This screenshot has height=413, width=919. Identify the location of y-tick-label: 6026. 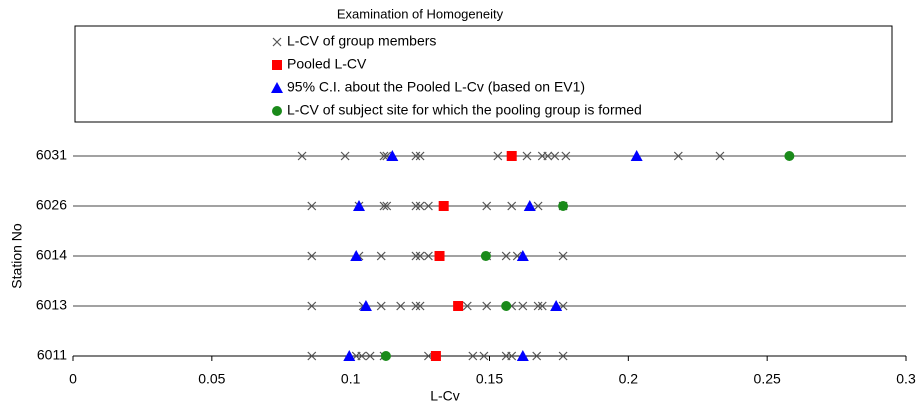
(51, 205).